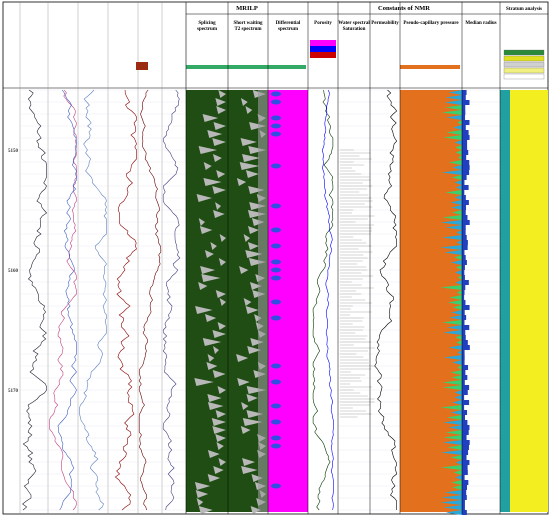 The height and width of the screenshot is (519, 550). Describe the element at coordinates (323, 55) in the screenshot. I see `porosity-legend` at that location.